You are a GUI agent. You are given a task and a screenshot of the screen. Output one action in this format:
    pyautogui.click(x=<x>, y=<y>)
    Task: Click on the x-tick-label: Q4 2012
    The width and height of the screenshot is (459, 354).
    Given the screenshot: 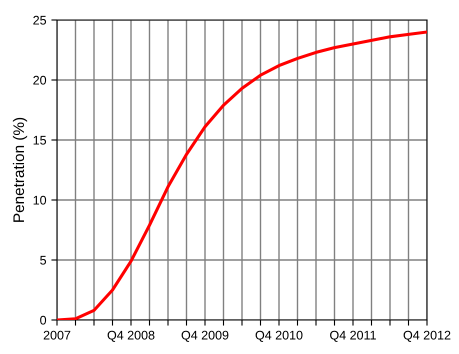 What is the action you would take?
    pyautogui.click(x=427, y=336)
    